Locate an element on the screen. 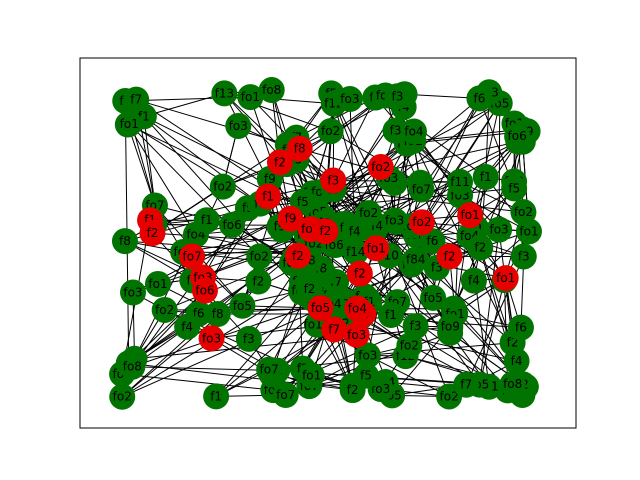 This screenshot has height=480, width=640. node-label: f14 is located at coordinates (356, 252).